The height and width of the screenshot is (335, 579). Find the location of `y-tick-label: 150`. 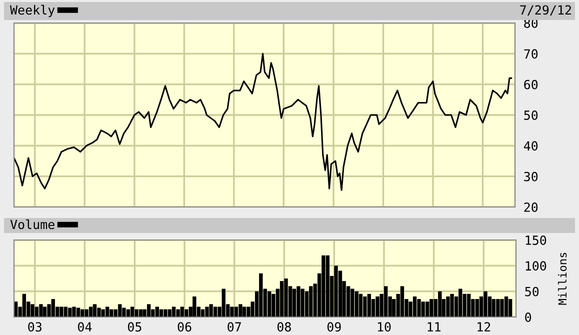

y-tick-label: 150 is located at coordinates (536, 240).